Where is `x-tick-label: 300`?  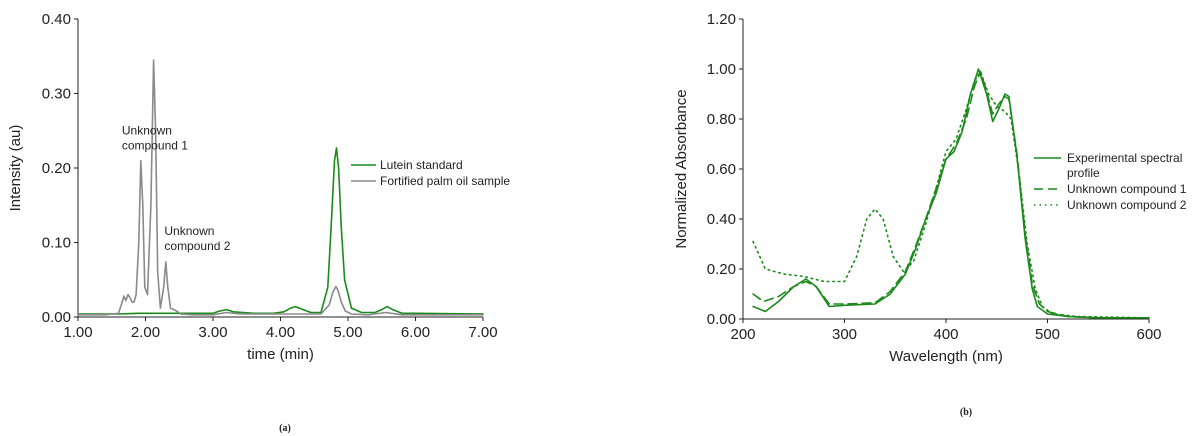
x-tick-label: 300 is located at coordinates (844, 334).